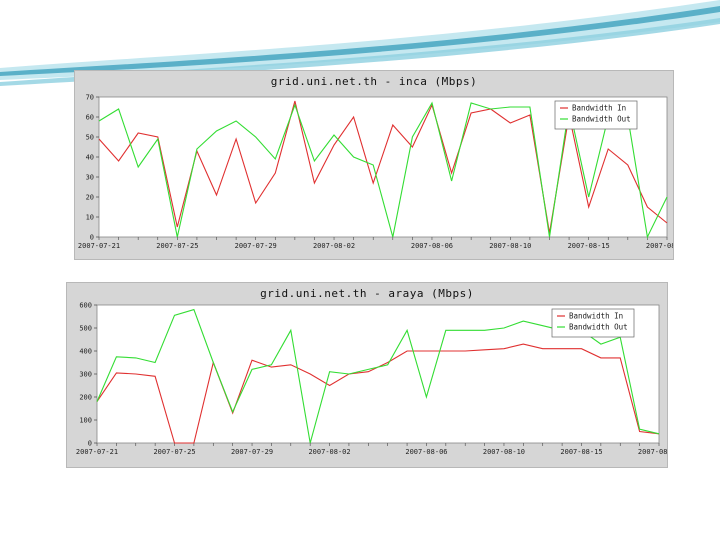 The image size is (720, 540). What do you see at coordinates (367, 293) in the screenshot?
I see `chart-title-araya: grid.uni.net.th - araya (Mbps)` at bounding box center [367, 293].